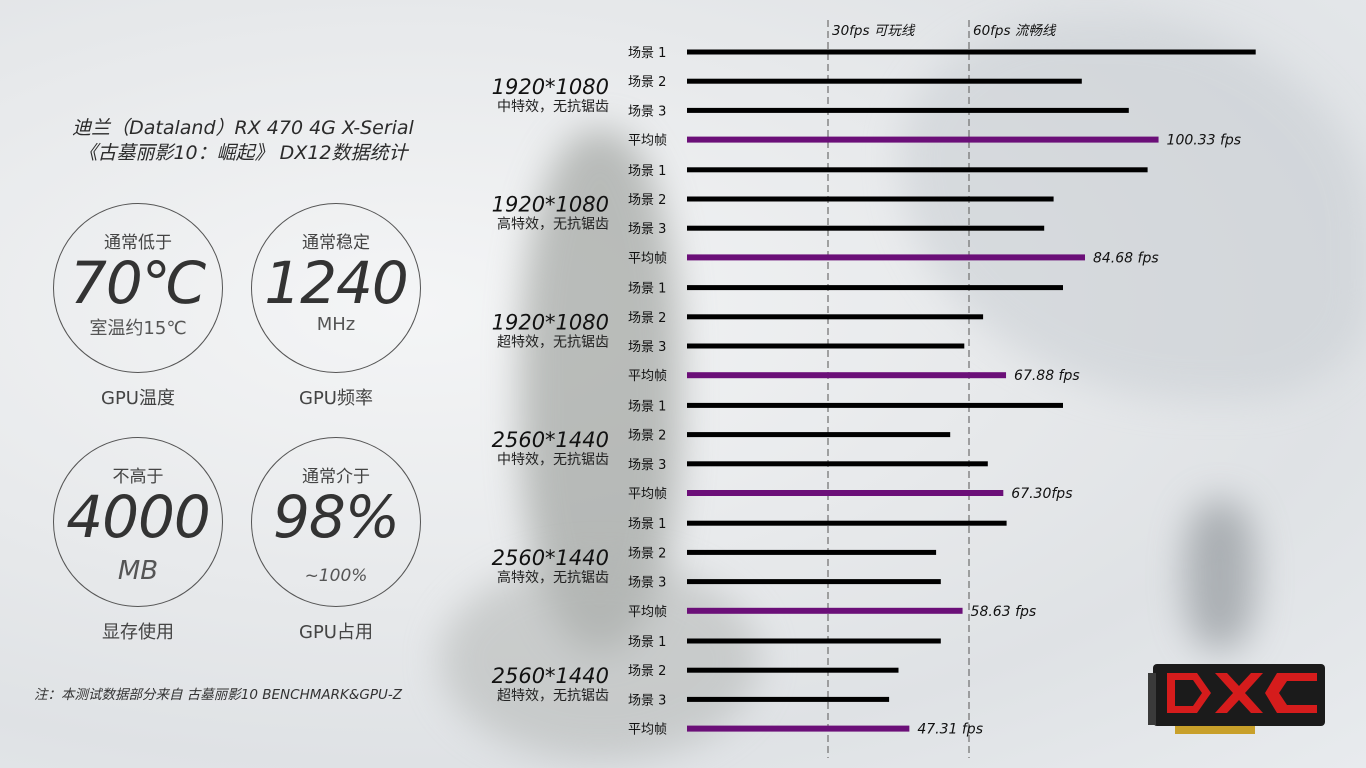 This screenshot has width=1366, height=768. Describe the element at coordinates (950, 730) in the screenshot. I see `bar-value-label: 47.31 fps` at that location.